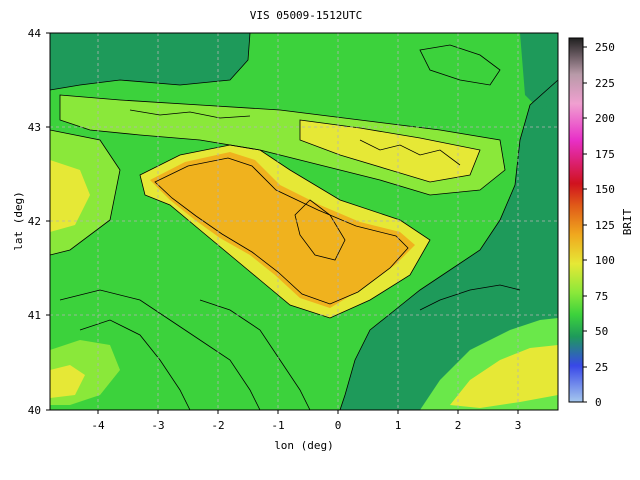  What do you see at coordinates (306, 15) in the screenshot?
I see `map-title: VIS 05009-1512UTC` at bounding box center [306, 15].